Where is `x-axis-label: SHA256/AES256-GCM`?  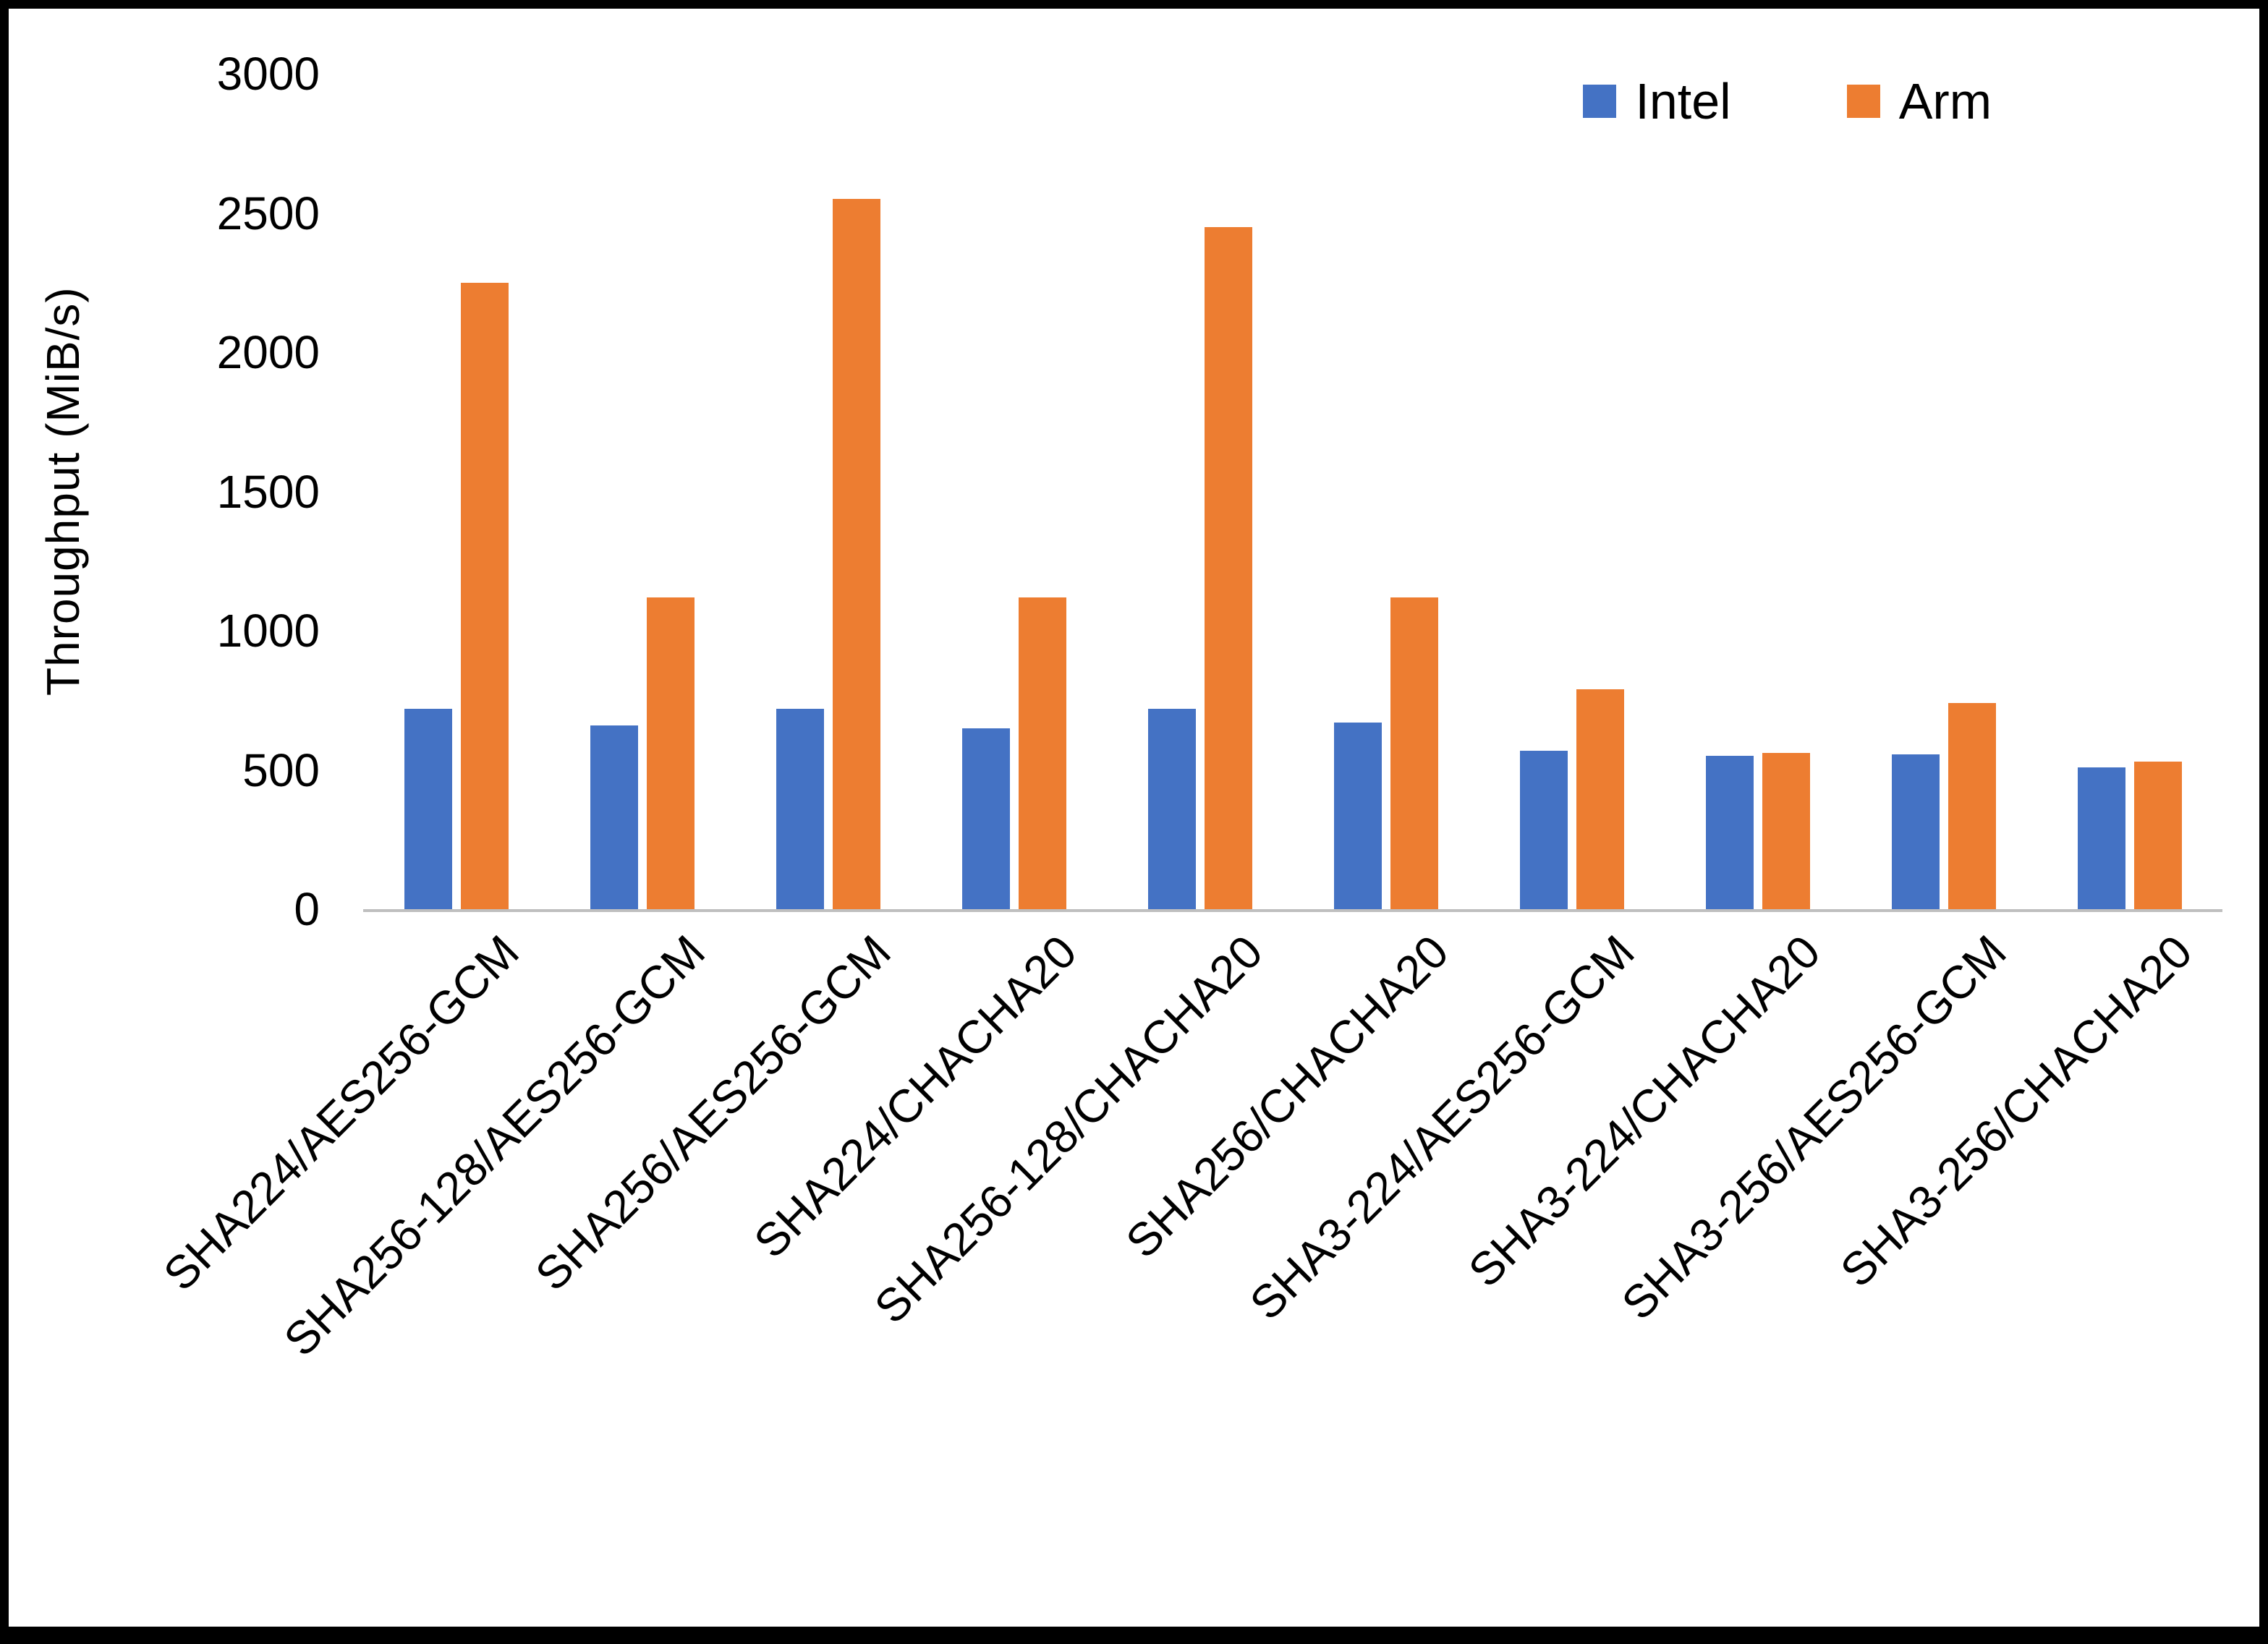 x-axis-label: SHA256/AES256-GCM is located at coordinates (712, 1113).